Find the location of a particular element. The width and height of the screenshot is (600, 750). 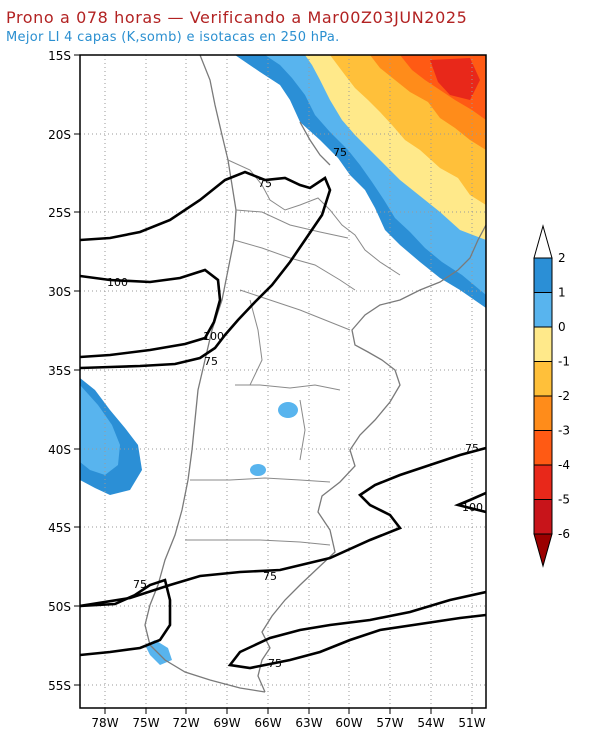

lat-labels: 15S 20S 25S 30S 35S 40S 45S 50S 55S is located at coordinates (59, 371).